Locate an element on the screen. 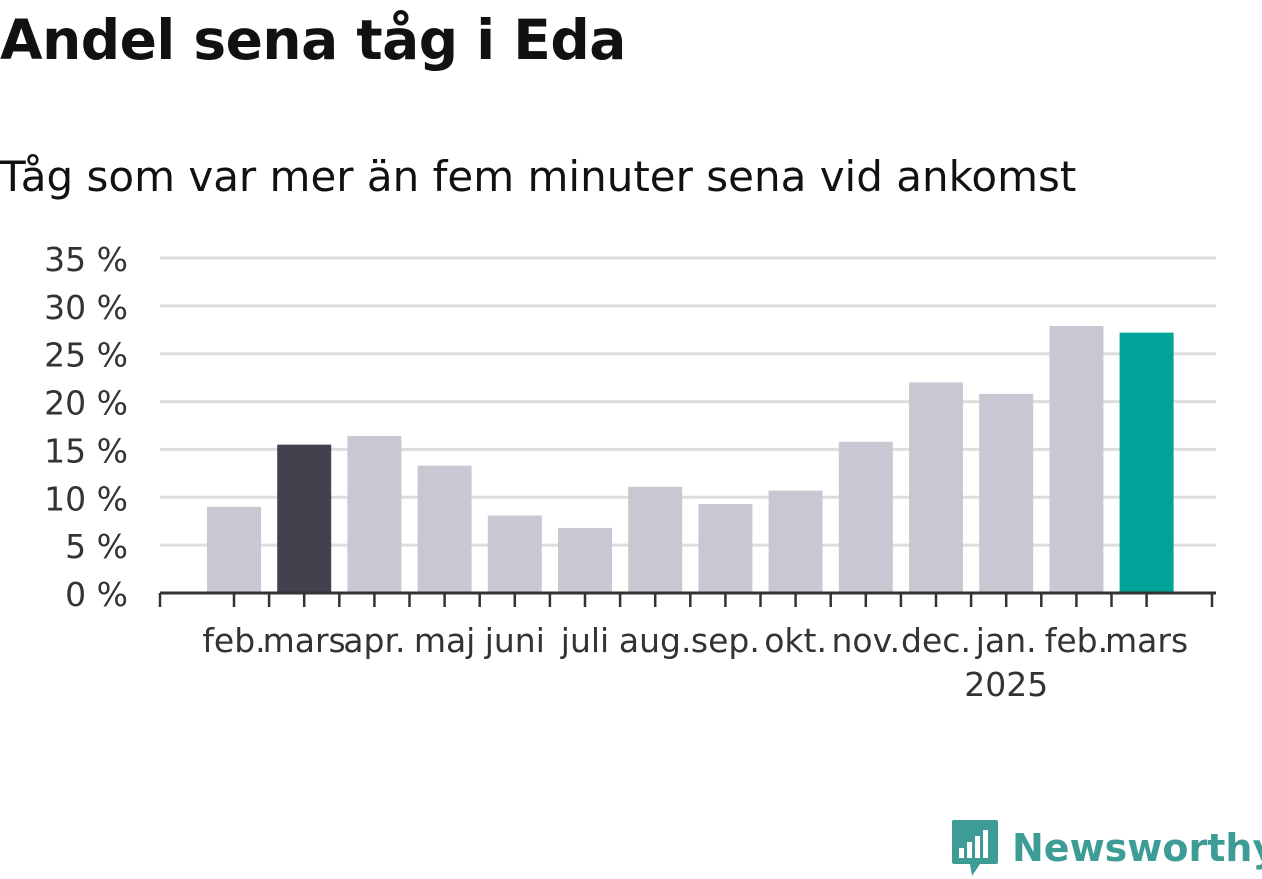 The height and width of the screenshot is (879, 1262). y-tick-label: 20 % is located at coordinates (86, 403).